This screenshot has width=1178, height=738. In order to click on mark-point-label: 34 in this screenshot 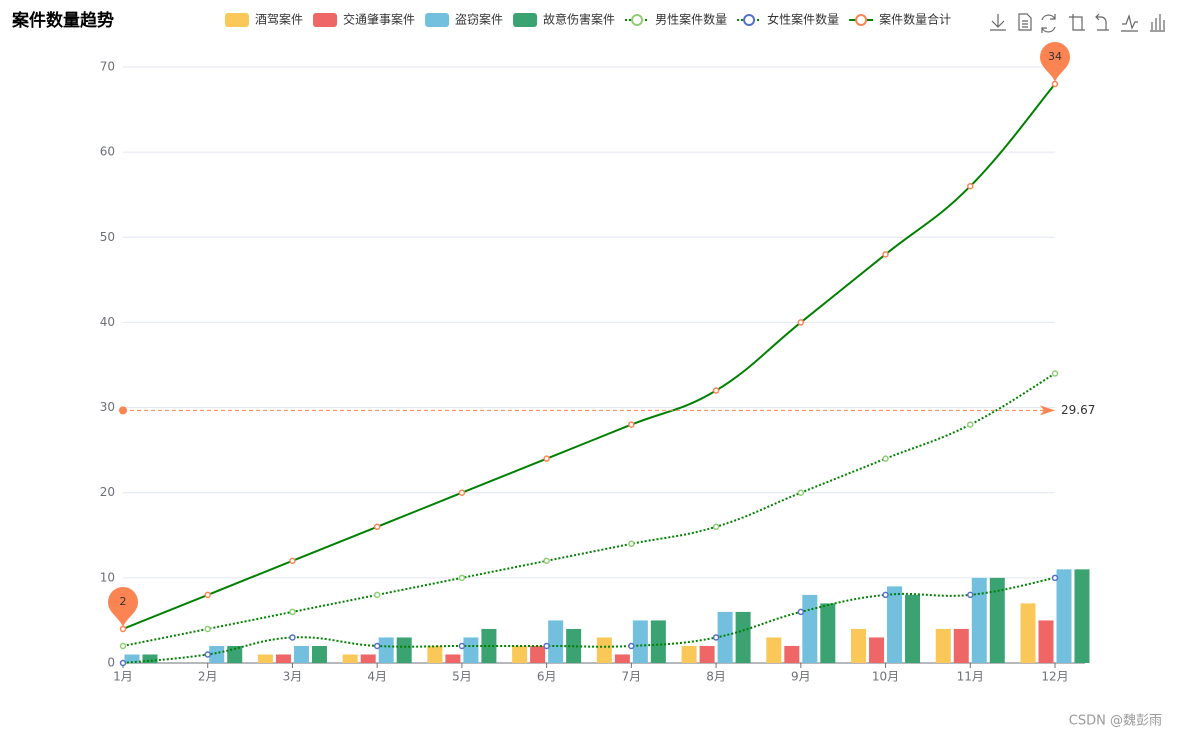, I will do `click(1055, 56)`.